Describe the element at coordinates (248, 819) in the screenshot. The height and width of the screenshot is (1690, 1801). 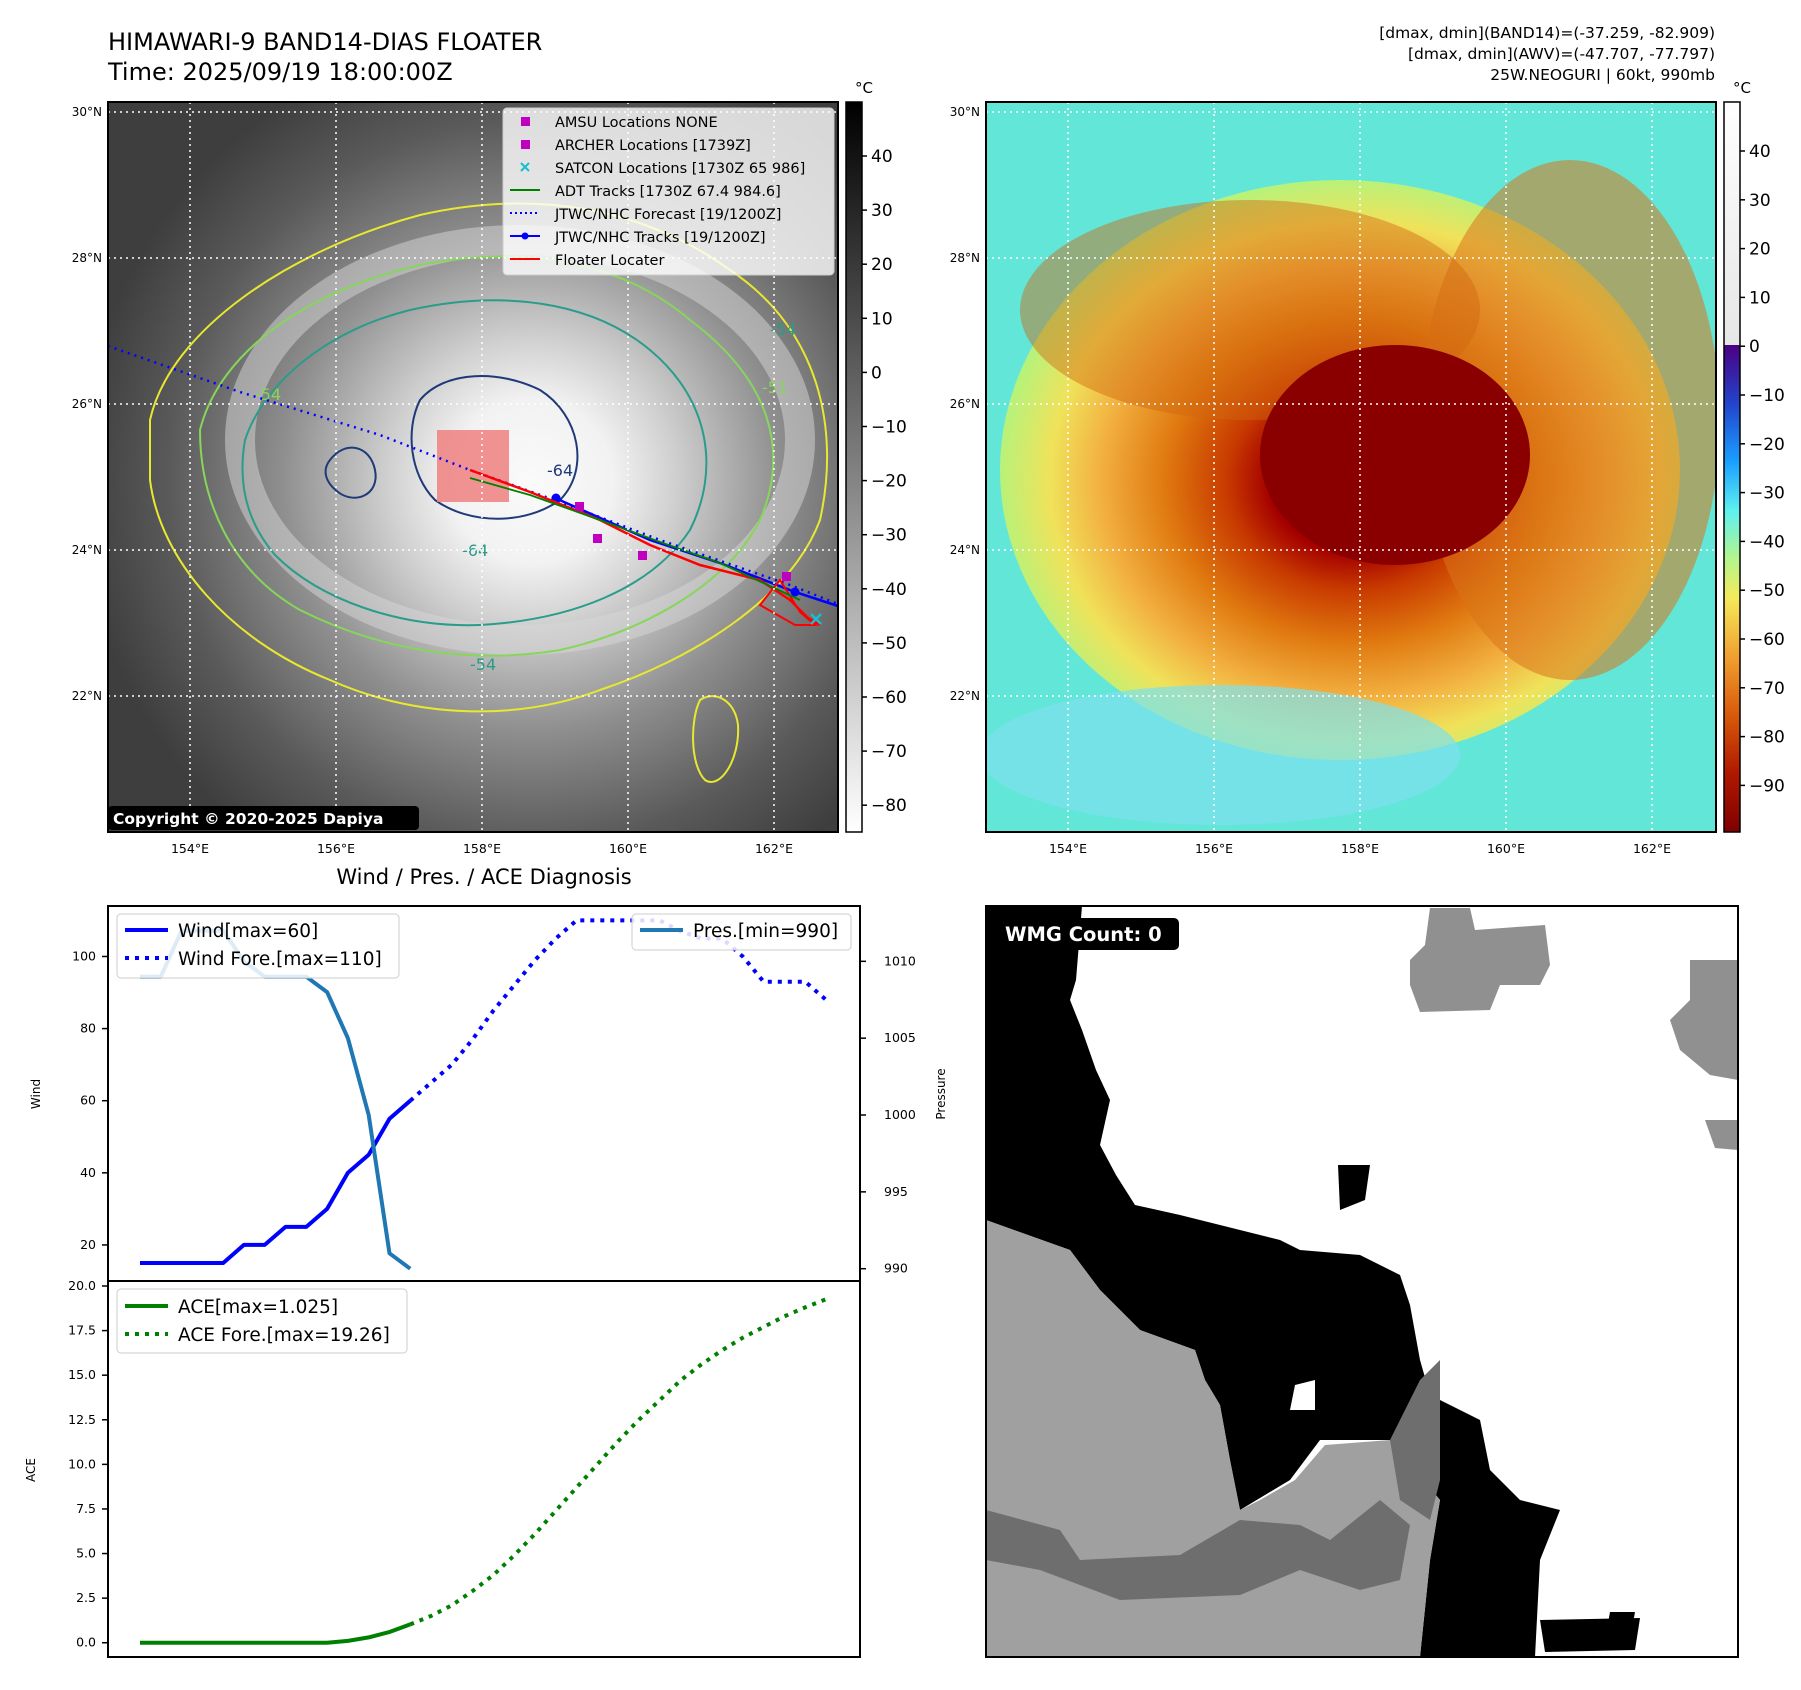
I see `copyright-text: Copyright © 2020-2025 Dapiya` at that location.